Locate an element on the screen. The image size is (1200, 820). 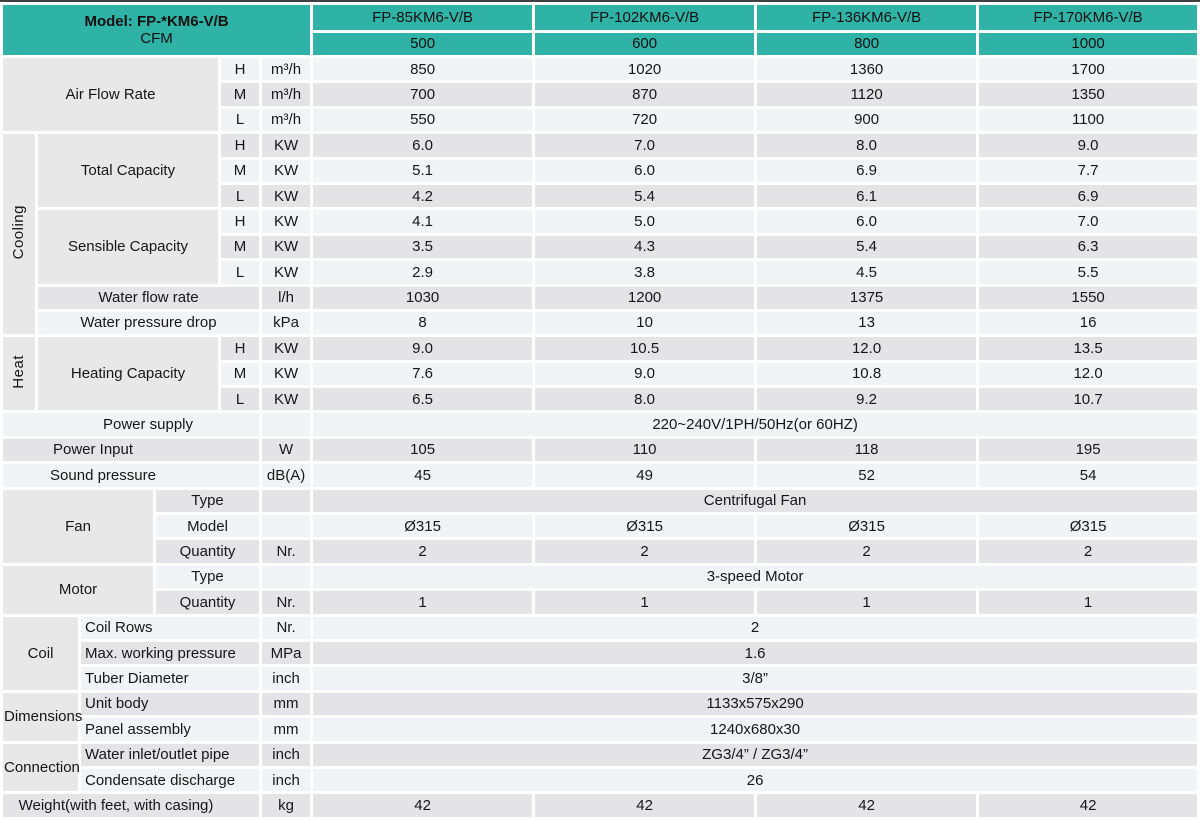
heat-section-label: Heat is located at coordinates (19, 374).